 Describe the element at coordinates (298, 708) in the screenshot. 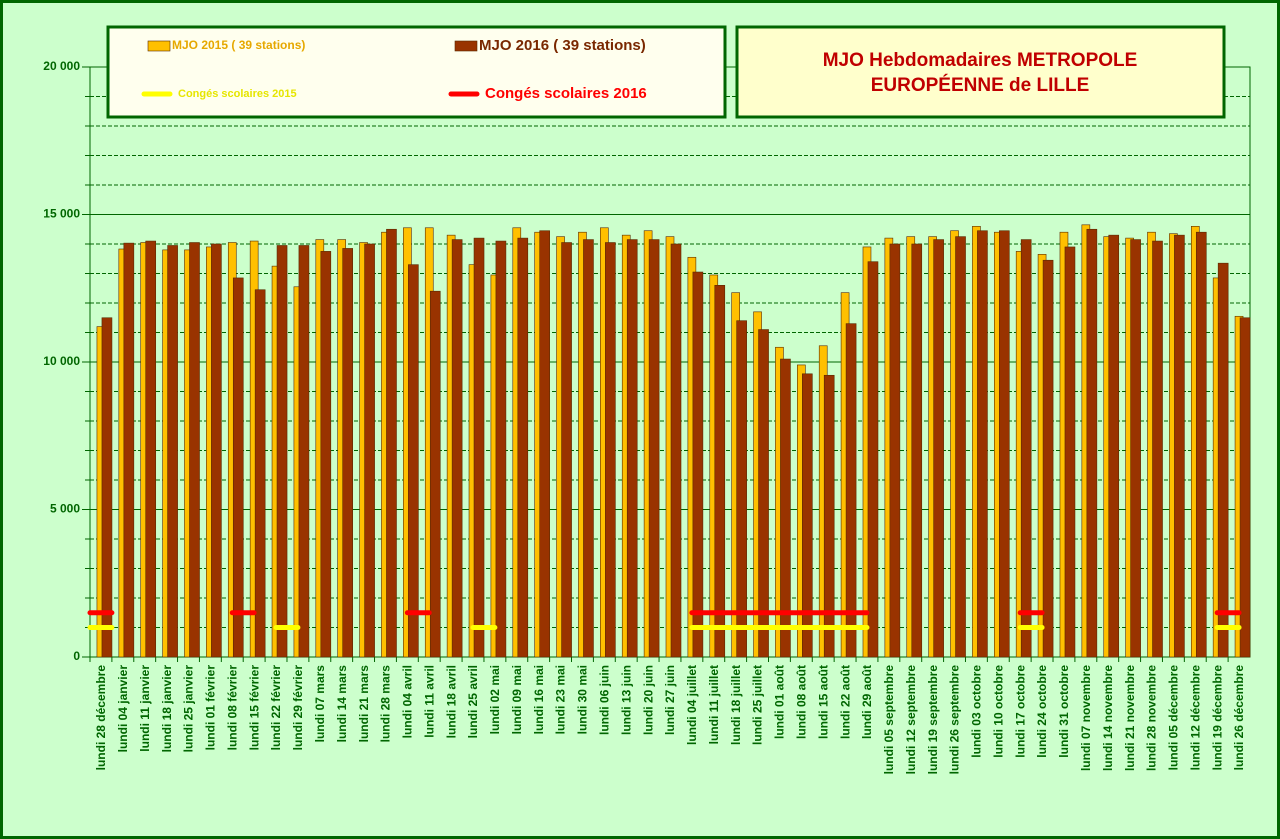

I see `x-tick-label: lundi 29 février` at that location.